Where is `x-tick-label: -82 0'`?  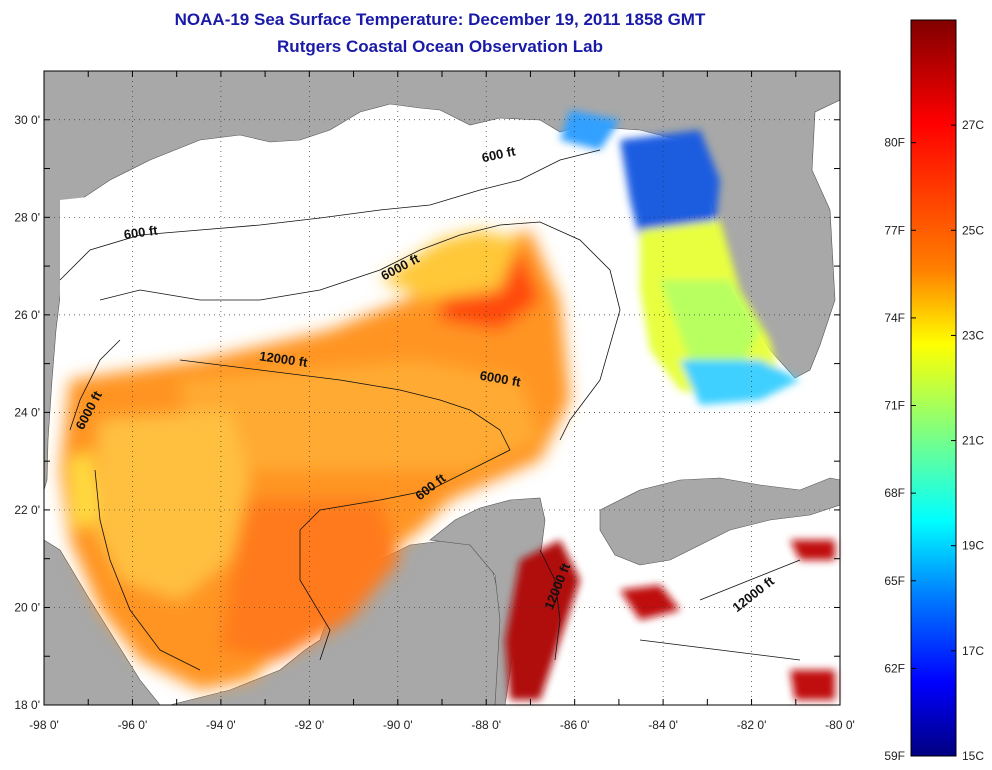
x-tick-label: -82 0' is located at coordinates (752, 725).